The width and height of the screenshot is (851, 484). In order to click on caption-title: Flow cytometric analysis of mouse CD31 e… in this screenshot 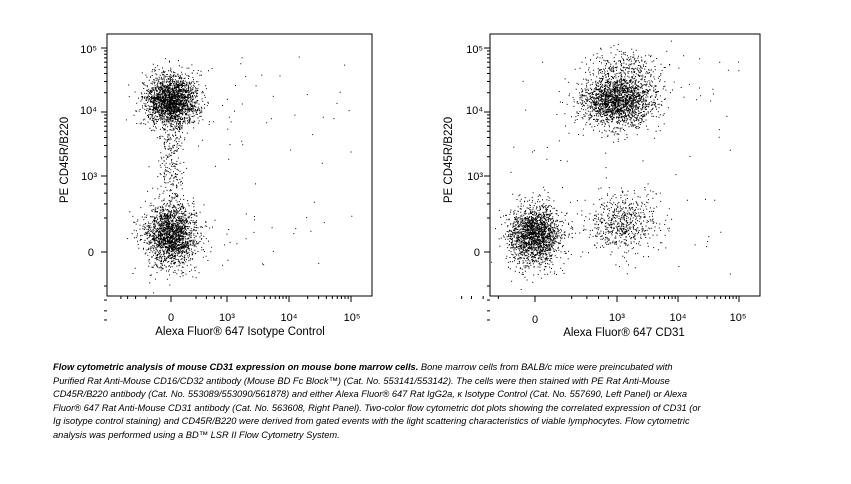, I will do `click(236, 367)`.